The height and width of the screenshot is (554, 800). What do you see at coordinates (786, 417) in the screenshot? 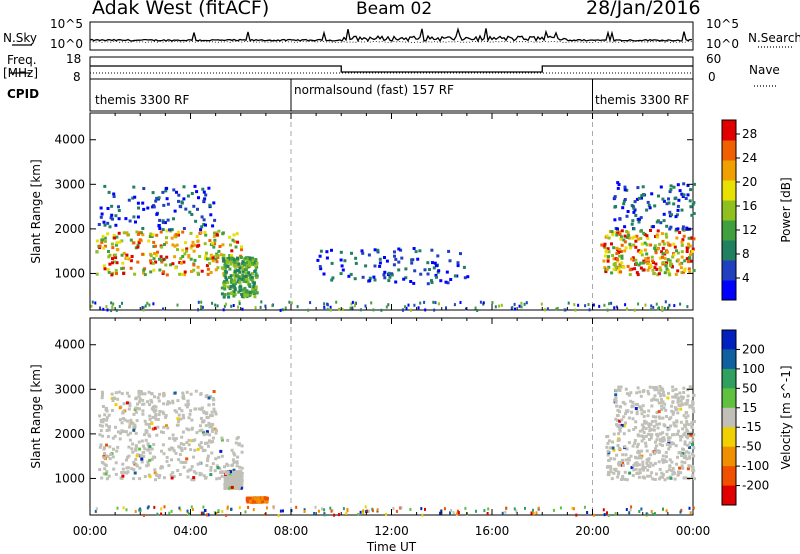
I see `colorbar-label: Velocity [m s^-1]` at bounding box center [786, 417].